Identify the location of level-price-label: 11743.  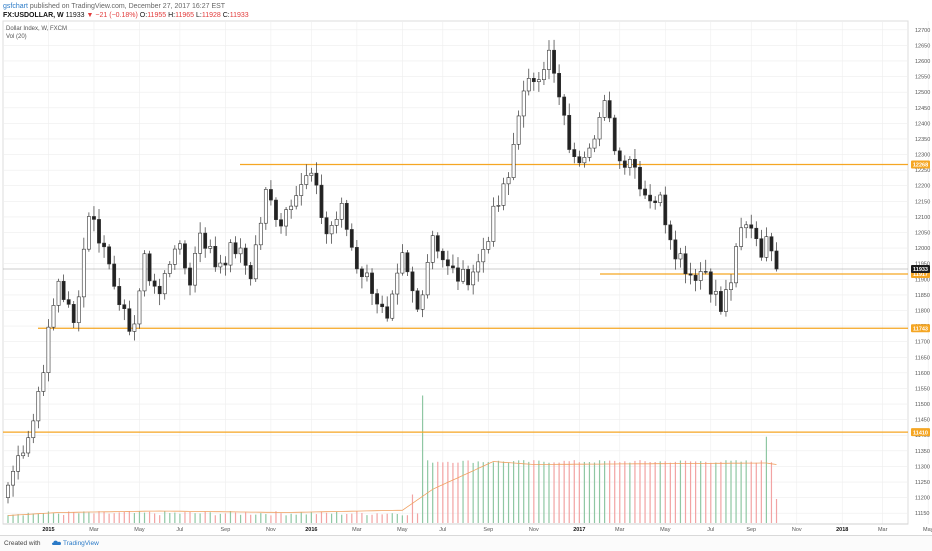
(920, 329).